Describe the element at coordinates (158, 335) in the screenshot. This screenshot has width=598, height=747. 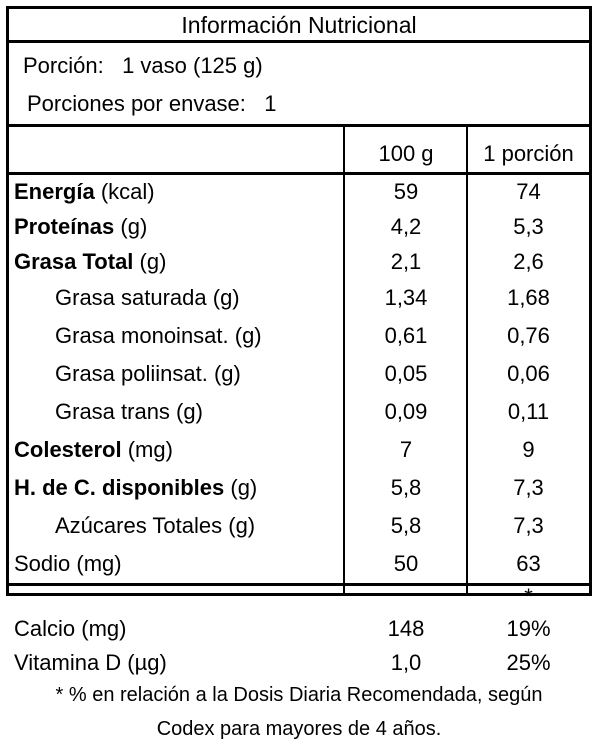
I see `nutrient-name: Grasa monoinsat. (g)` at that location.